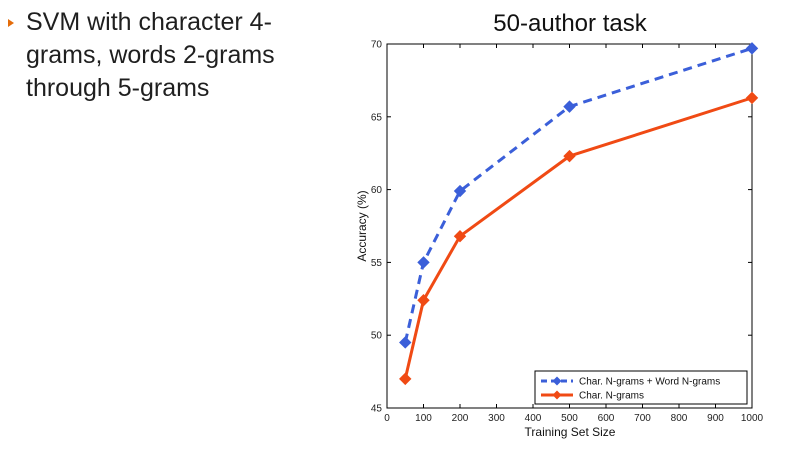 This screenshot has width=785, height=453. What do you see at coordinates (377, 117) in the screenshot?
I see `y-tick-label: 65` at bounding box center [377, 117].